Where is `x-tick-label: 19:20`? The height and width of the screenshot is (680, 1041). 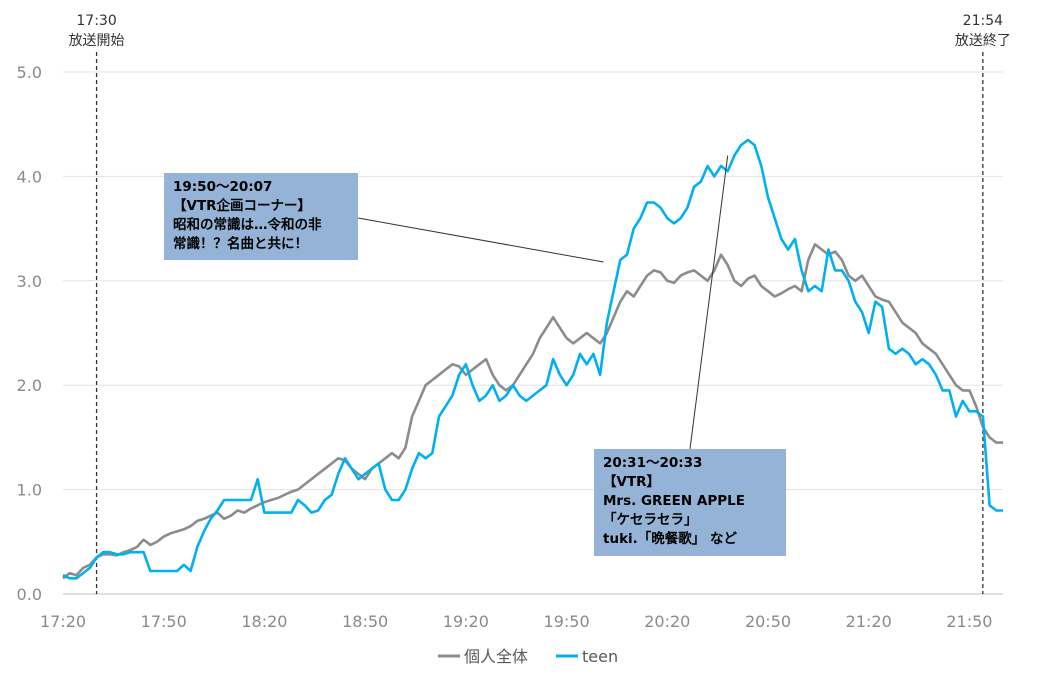
x-tick-label: 19:20 is located at coordinates (466, 621).